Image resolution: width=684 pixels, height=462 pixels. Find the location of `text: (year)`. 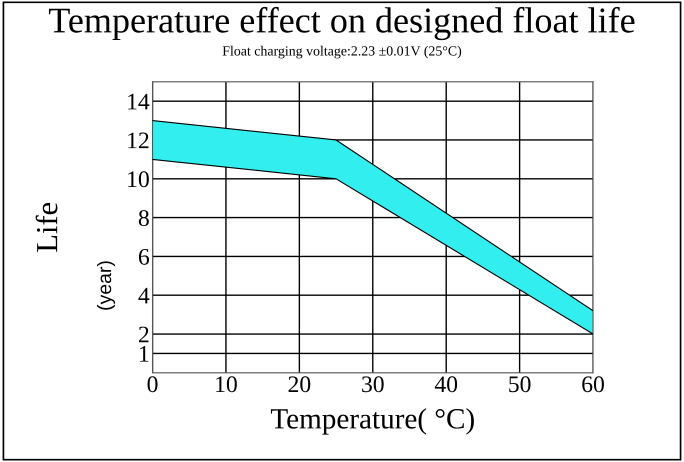

text: (year) is located at coordinates (106, 285).